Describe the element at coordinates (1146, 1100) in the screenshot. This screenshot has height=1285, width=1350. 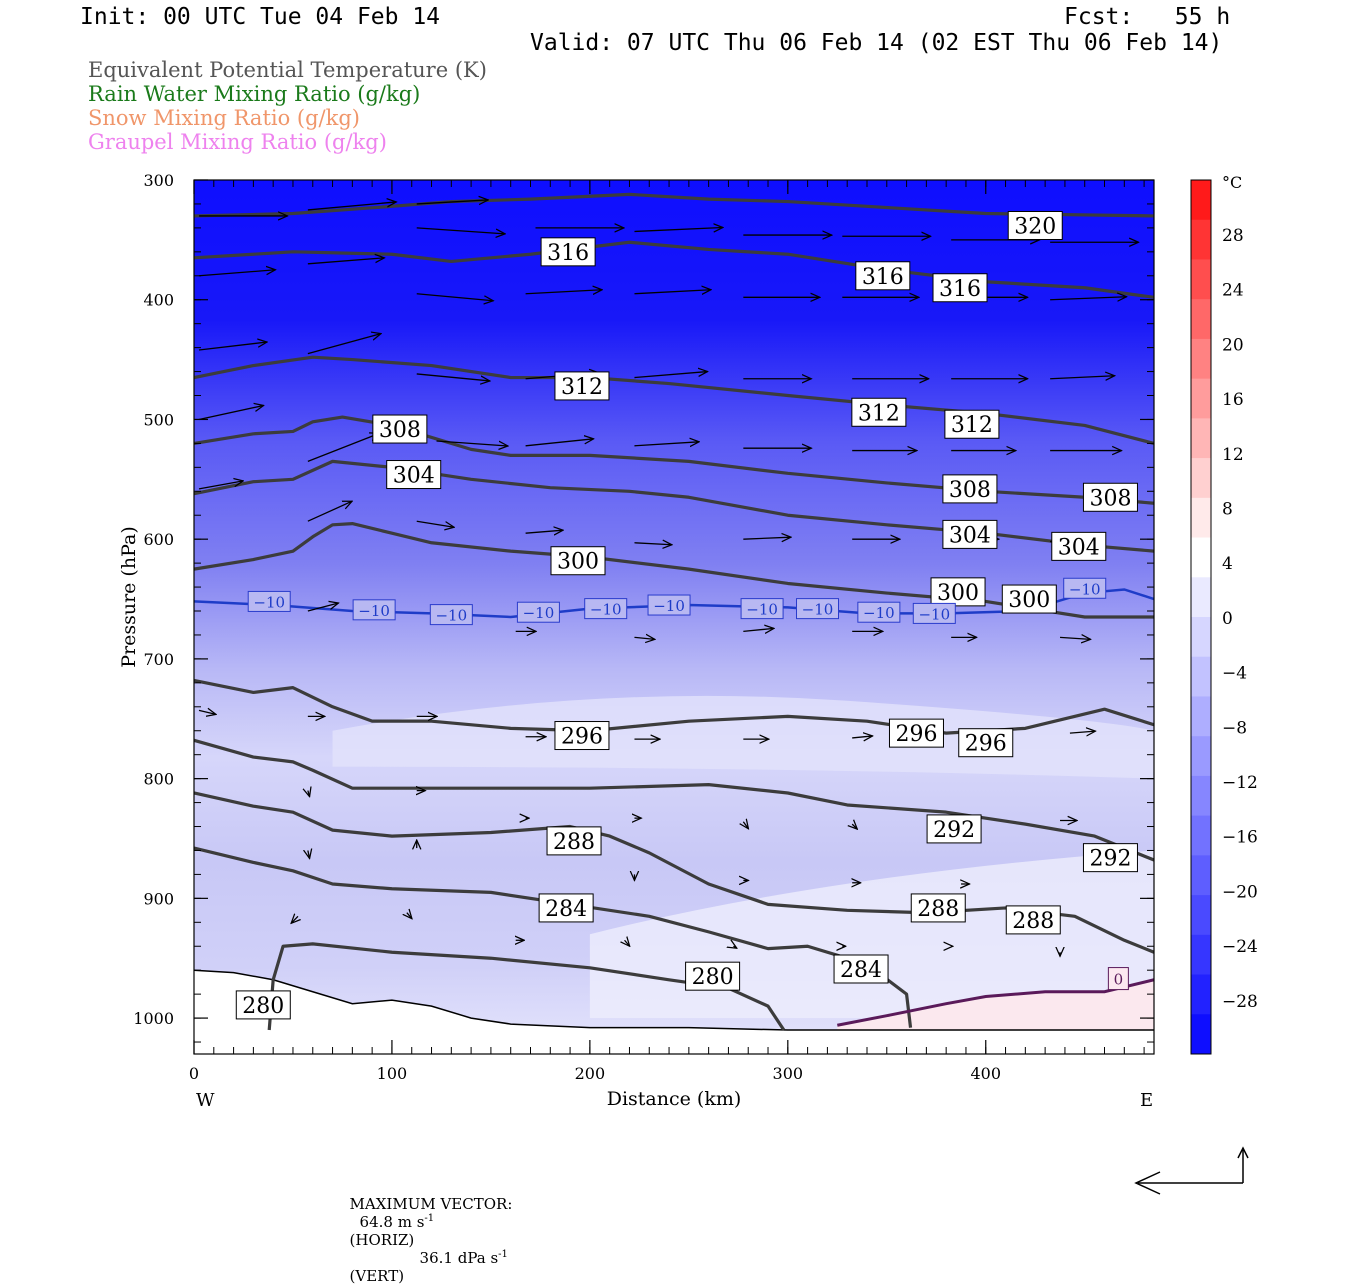
I see `east-label: E` at that location.